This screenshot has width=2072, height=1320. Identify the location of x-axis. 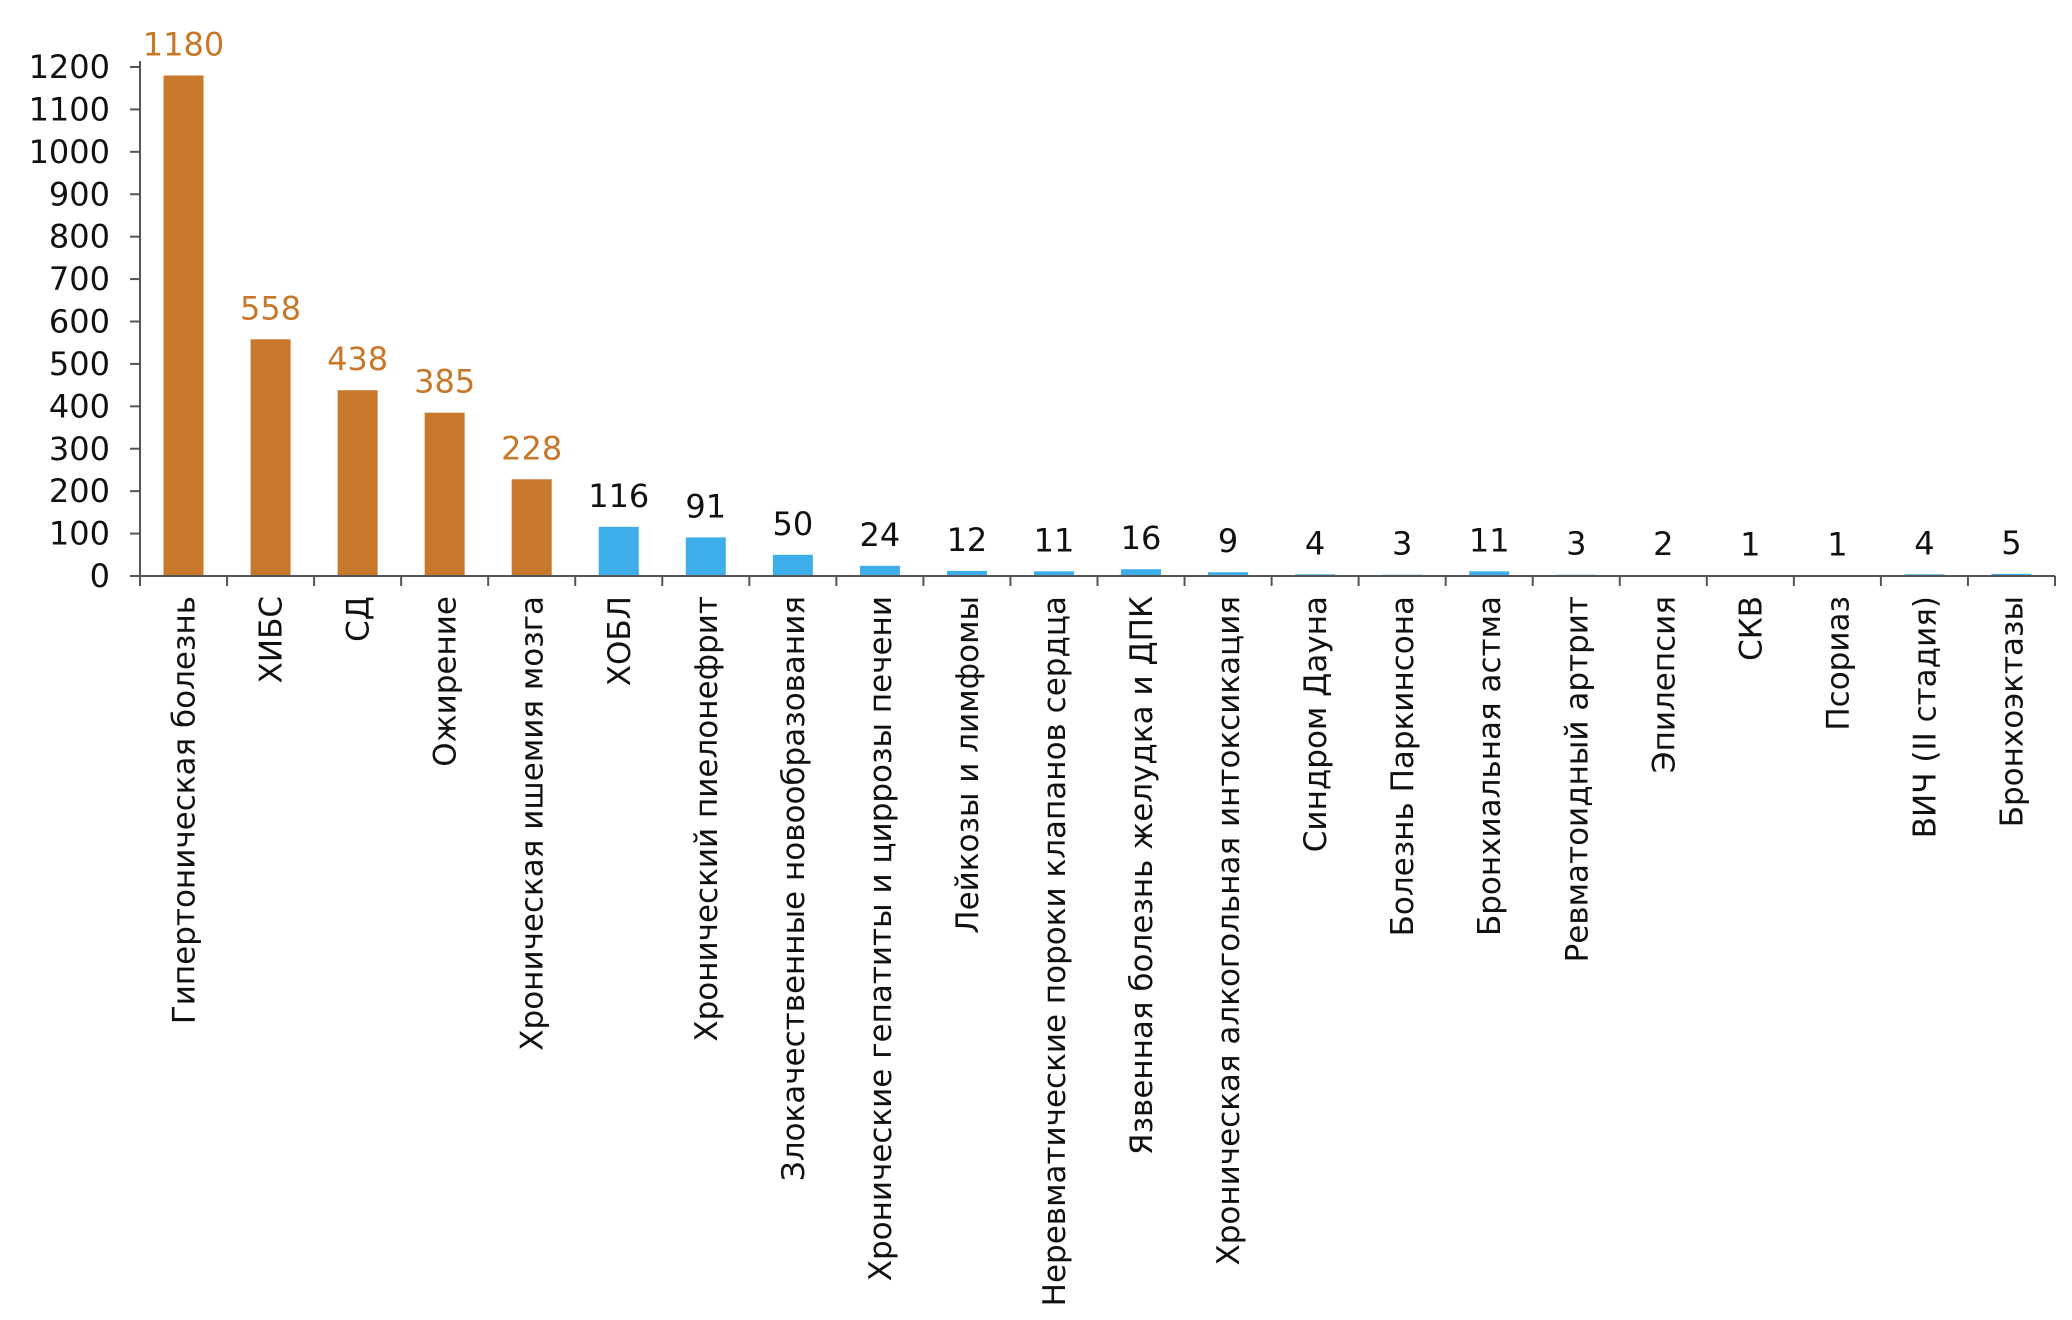
(1097, 580).